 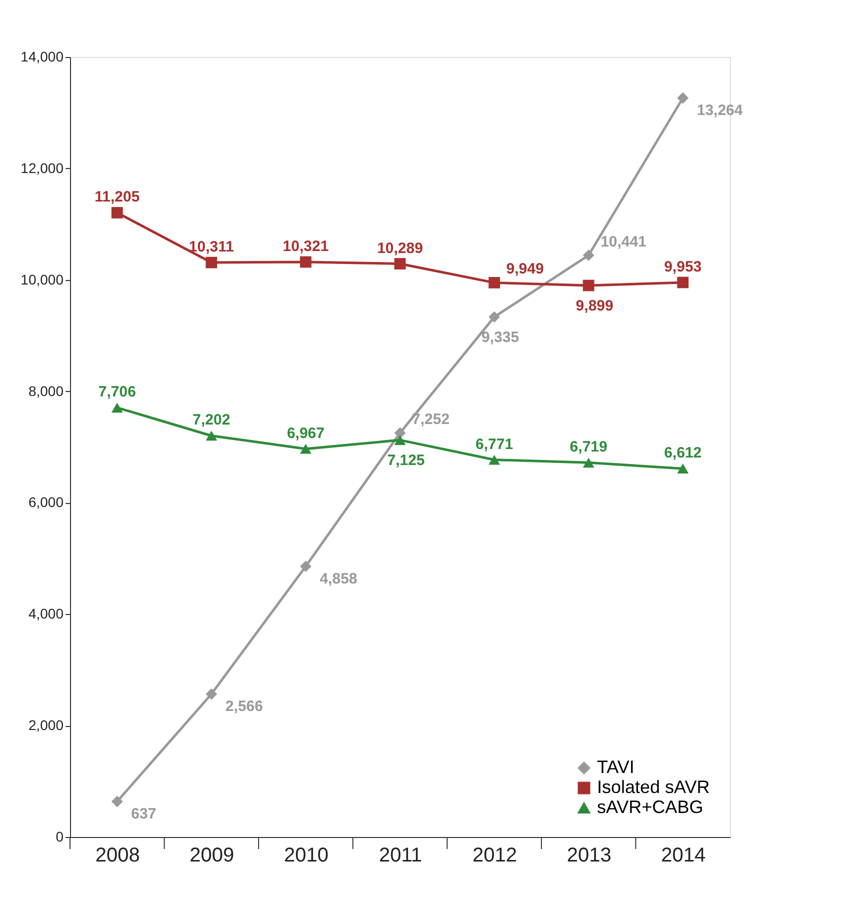 What do you see at coordinates (683, 267) in the screenshot?
I see `data-label: 9,953` at bounding box center [683, 267].